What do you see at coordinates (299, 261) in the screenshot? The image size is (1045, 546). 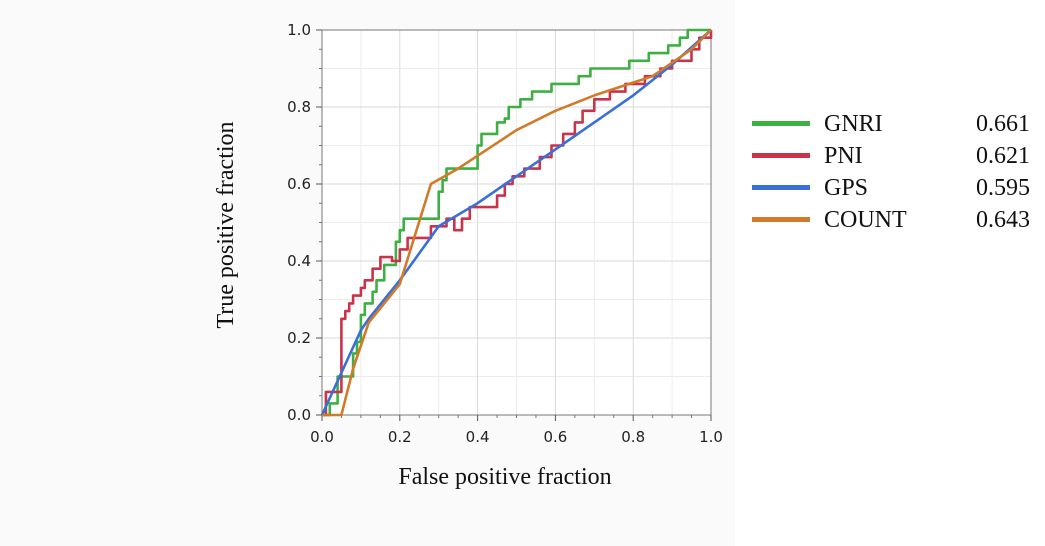 I see `y-tick-label: 0.4` at bounding box center [299, 261].